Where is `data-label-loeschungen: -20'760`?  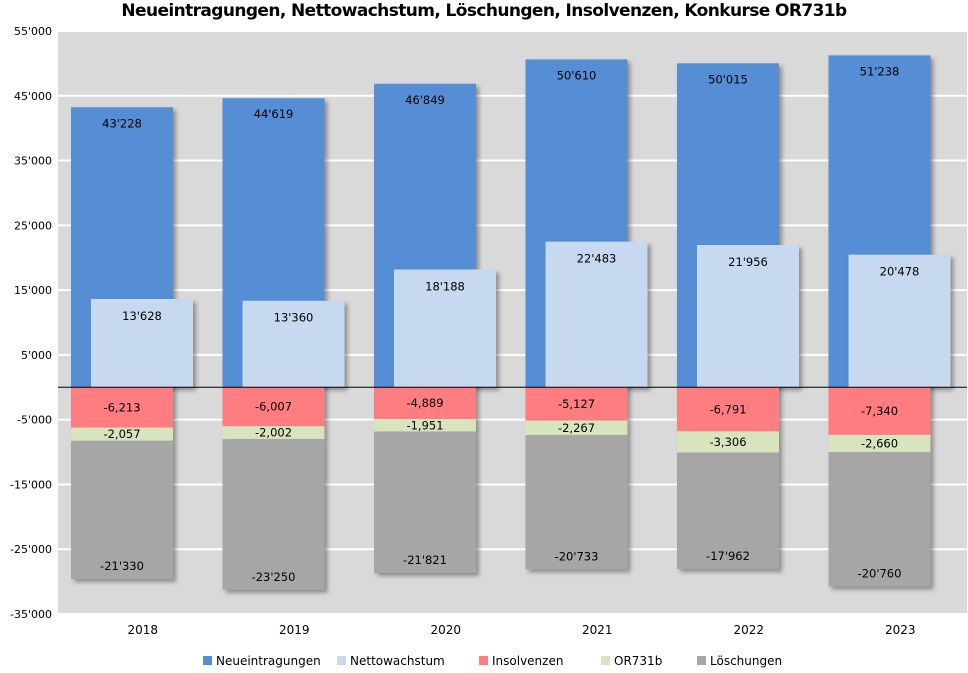 data-label-loeschungen: -20'760 is located at coordinates (880, 574).